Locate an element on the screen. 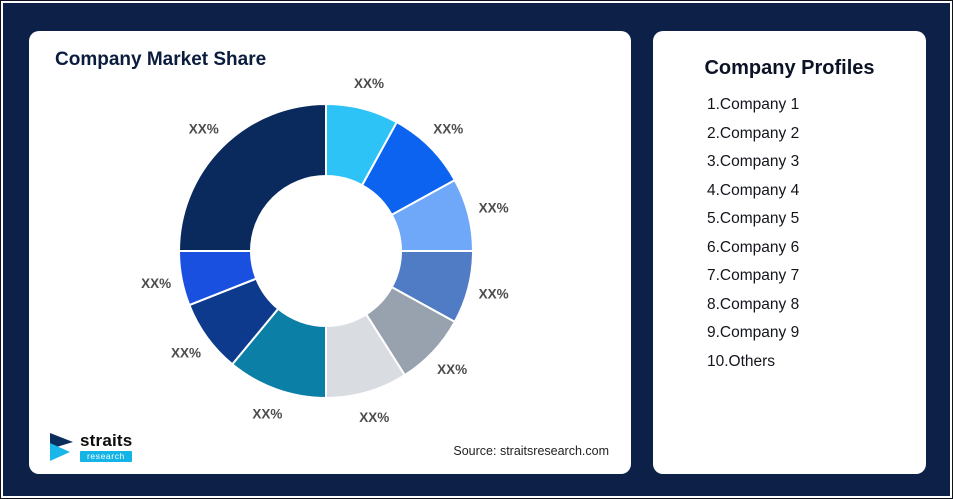 This screenshot has width=953, height=499. profile-list-item: 3.Company 3 is located at coordinates (753, 161).